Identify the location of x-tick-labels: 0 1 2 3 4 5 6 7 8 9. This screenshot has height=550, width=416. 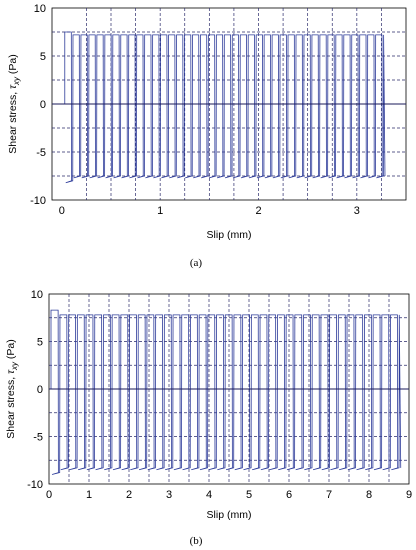
(229, 495).